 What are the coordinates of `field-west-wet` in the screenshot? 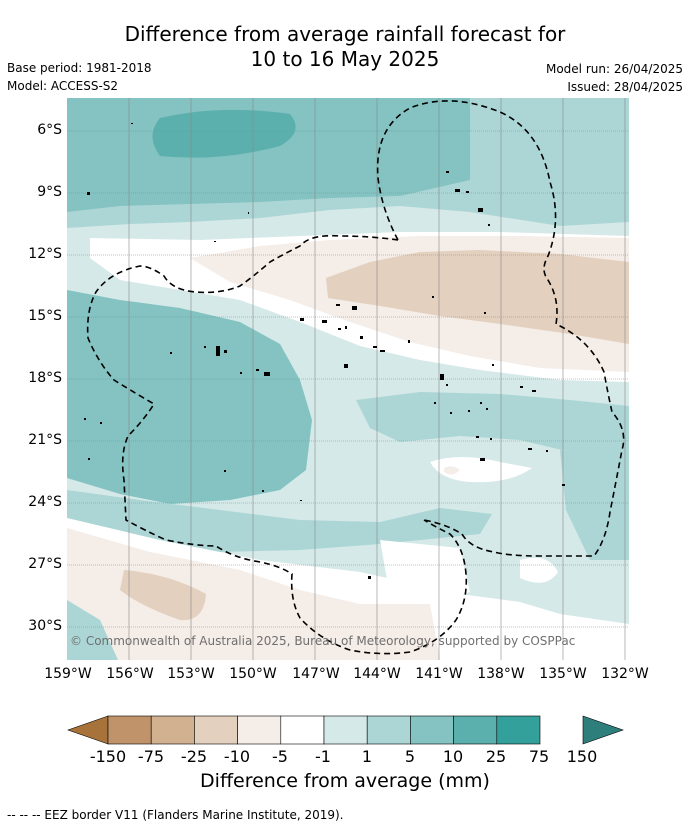 It's located at (189, 397).